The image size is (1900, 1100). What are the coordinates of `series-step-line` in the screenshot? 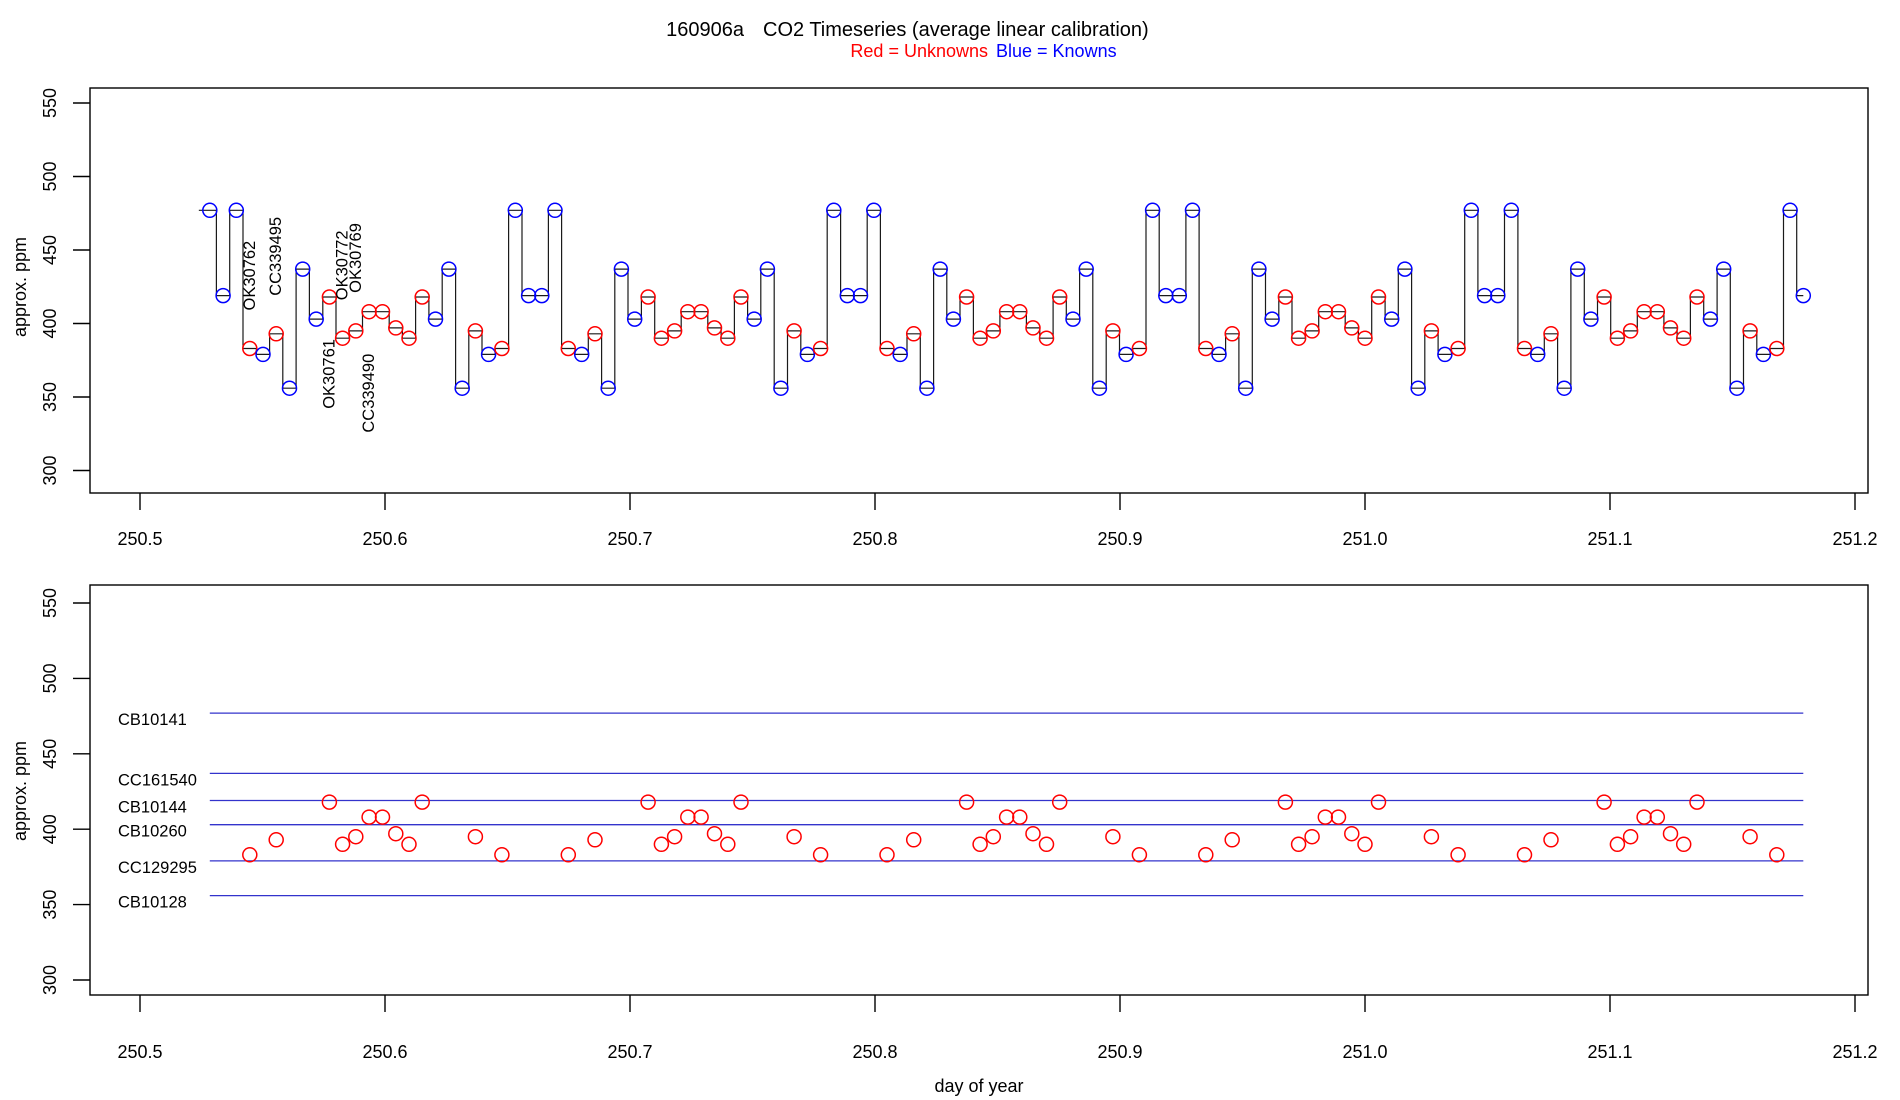 It's located at (1001, 299).